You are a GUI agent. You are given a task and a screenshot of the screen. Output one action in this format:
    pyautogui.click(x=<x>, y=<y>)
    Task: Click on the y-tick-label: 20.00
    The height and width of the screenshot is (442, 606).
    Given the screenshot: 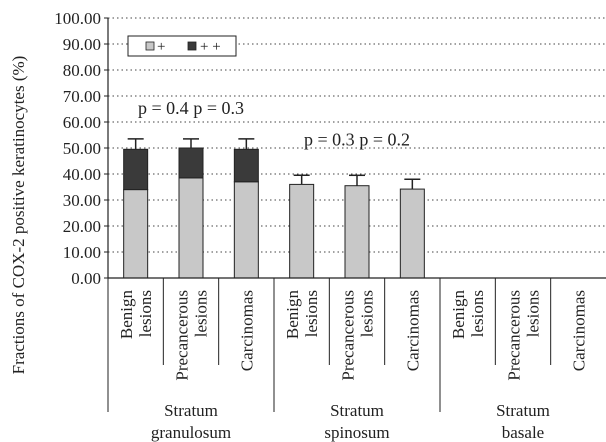 What is the action you would take?
    pyautogui.click(x=82, y=226)
    